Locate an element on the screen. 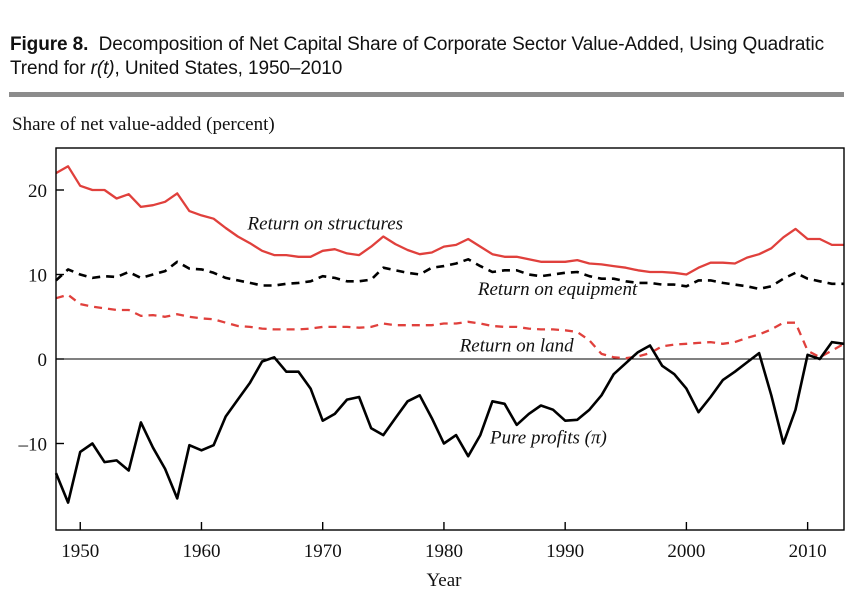 The width and height of the screenshot is (856, 598). figure-title-variable: r(t) is located at coordinates (102, 68).